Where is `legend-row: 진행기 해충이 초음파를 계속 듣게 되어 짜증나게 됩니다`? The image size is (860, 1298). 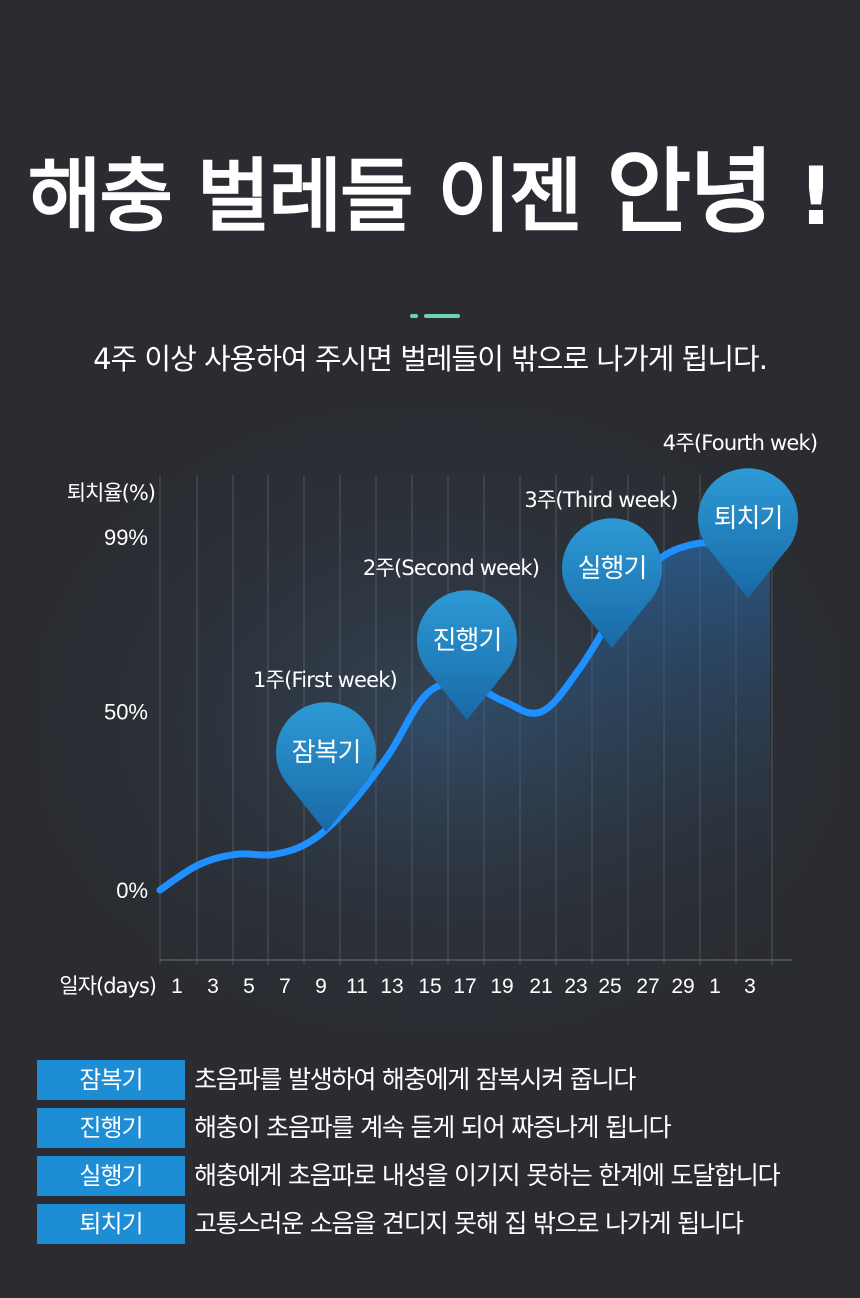 legend-row: 진행기 해충이 초음파를 계속 듣게 되어 짜증나게 됩니다 is located at coordinates (448, 1128).